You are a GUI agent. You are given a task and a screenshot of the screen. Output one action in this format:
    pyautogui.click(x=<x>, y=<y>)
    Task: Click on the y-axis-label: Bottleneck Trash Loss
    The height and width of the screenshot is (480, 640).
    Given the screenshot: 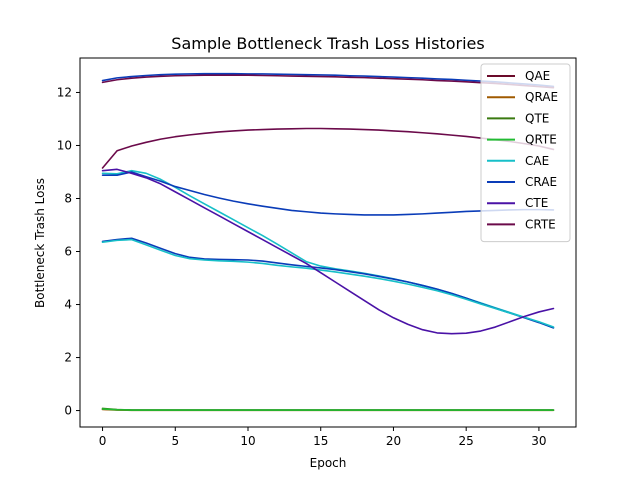 What is the action you would take?
    pyautogui.click(x=40, y=243)
    